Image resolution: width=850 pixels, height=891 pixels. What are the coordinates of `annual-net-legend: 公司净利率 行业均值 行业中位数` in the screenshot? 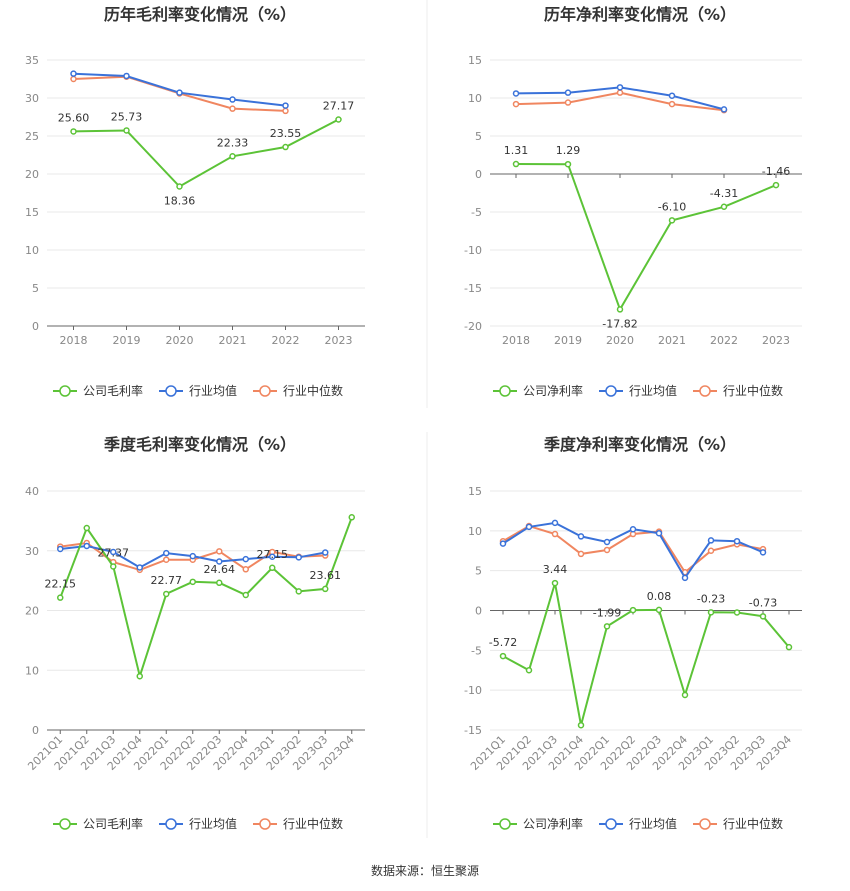 It's located at (638, 390).